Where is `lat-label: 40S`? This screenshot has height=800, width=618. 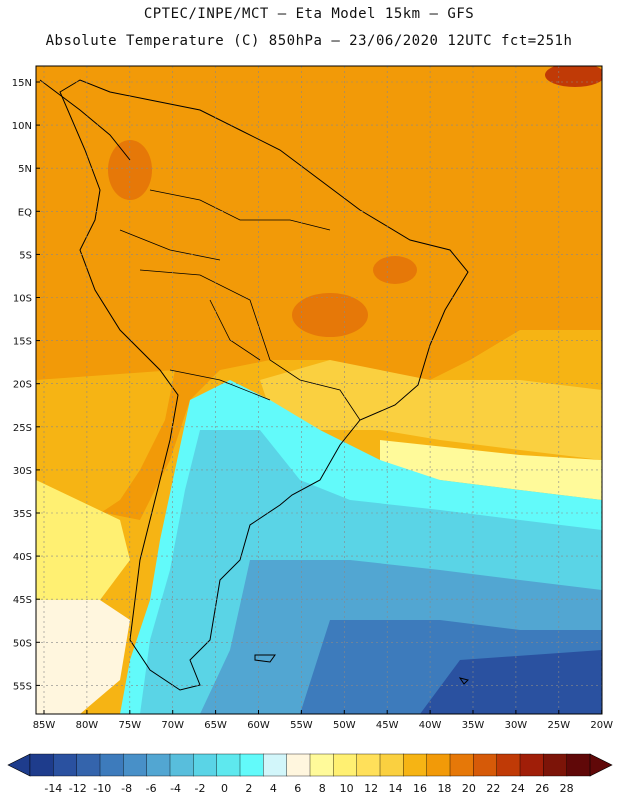 lat-label: 40S is located at coordinates (22, 557).